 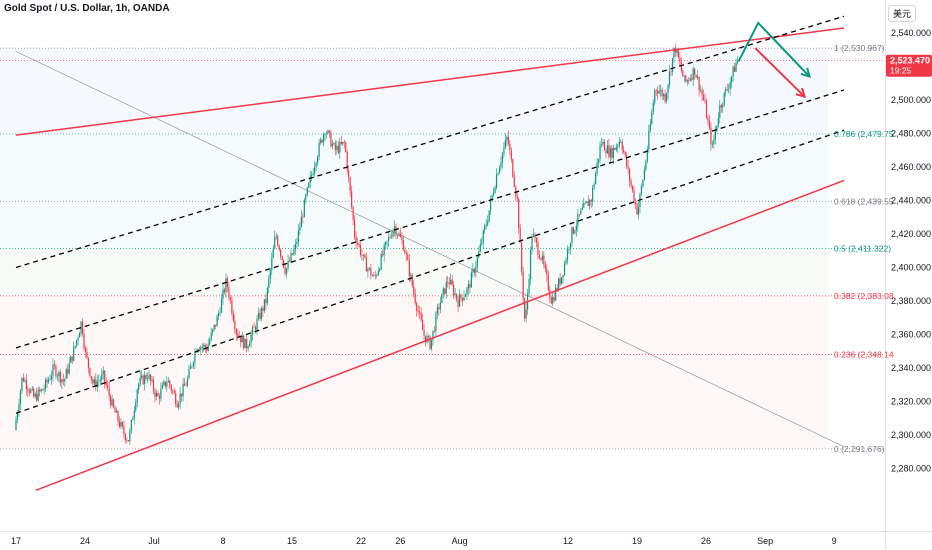 What do you see at coordinates (85, 541) in the screenshot?
I see `time-tick-label: 24` at bounding box center [85, 541].